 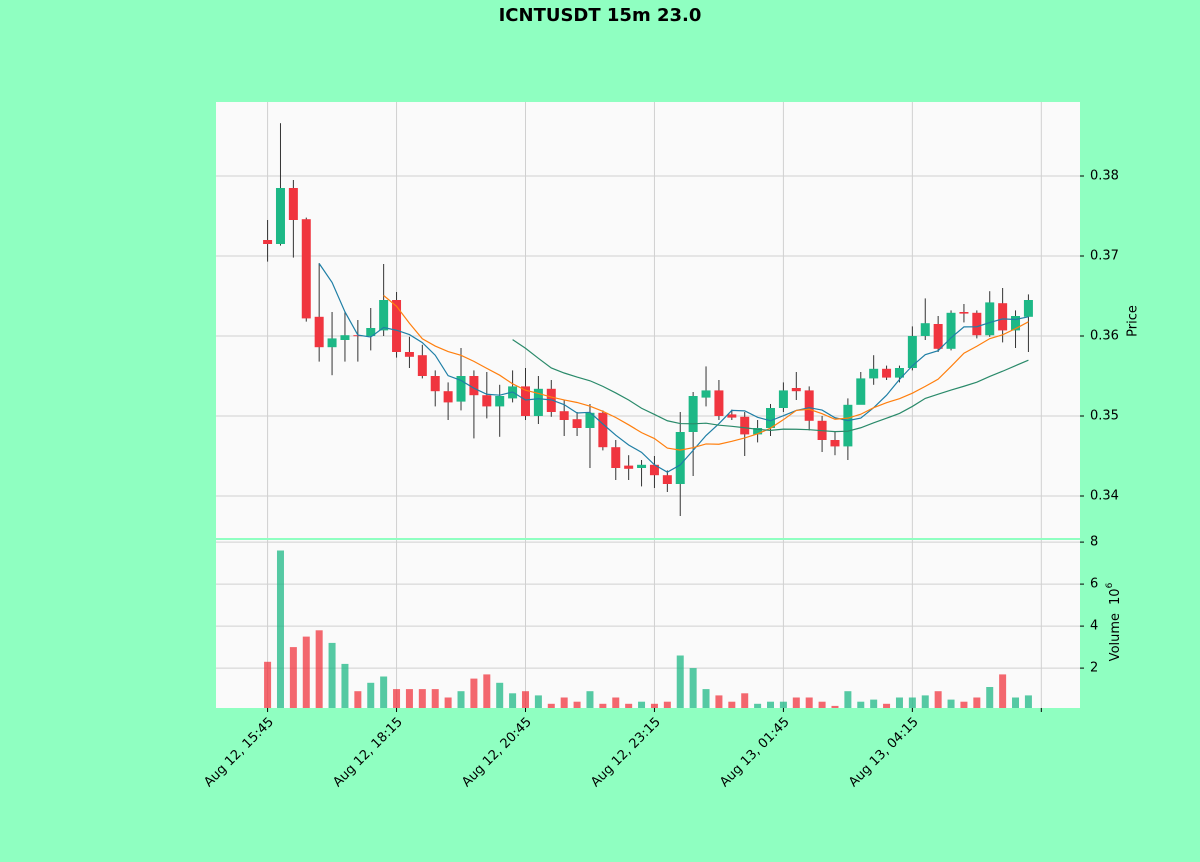 I want to click on volume-tick-label: 4, so click(x=1094, y=626).